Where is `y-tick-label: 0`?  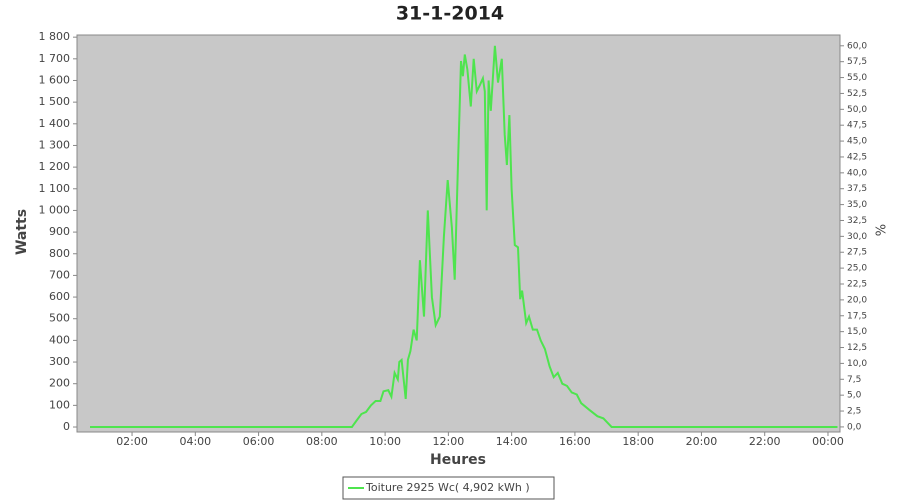
y-tick-label: 0 is located at coordinates (66, 426).